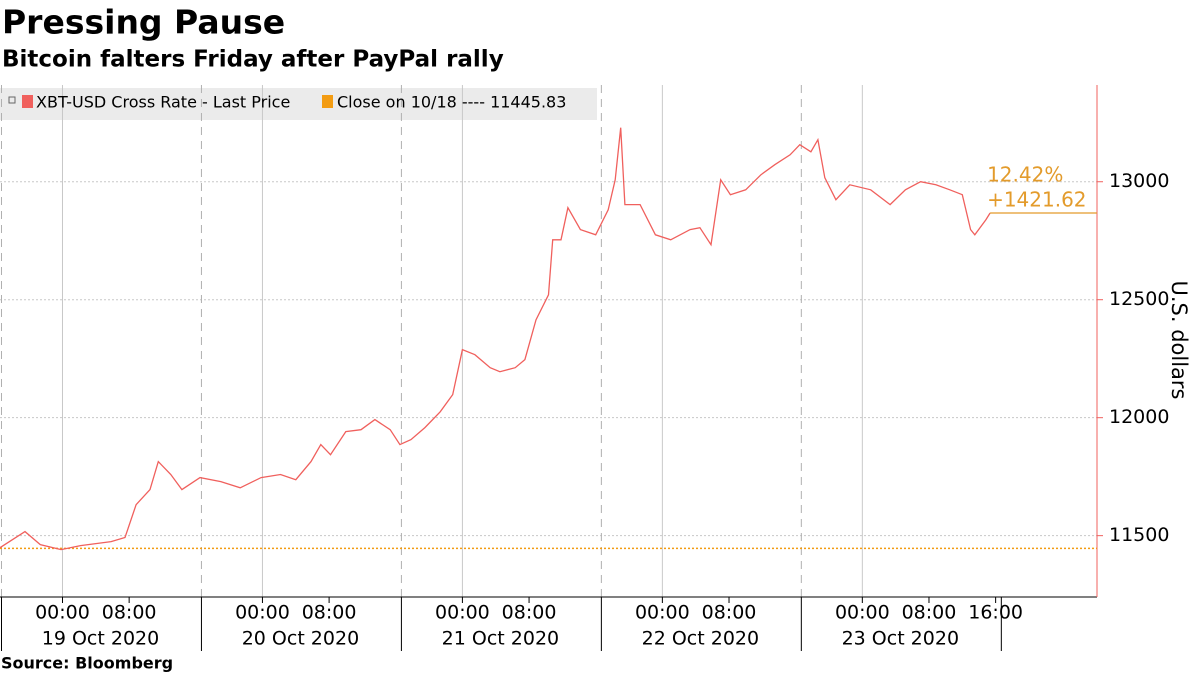  What do you see at coordinates (1139, 535) in the screenshot?
I see `y-tick-label: 11500` at bounding box center [1139, 535].